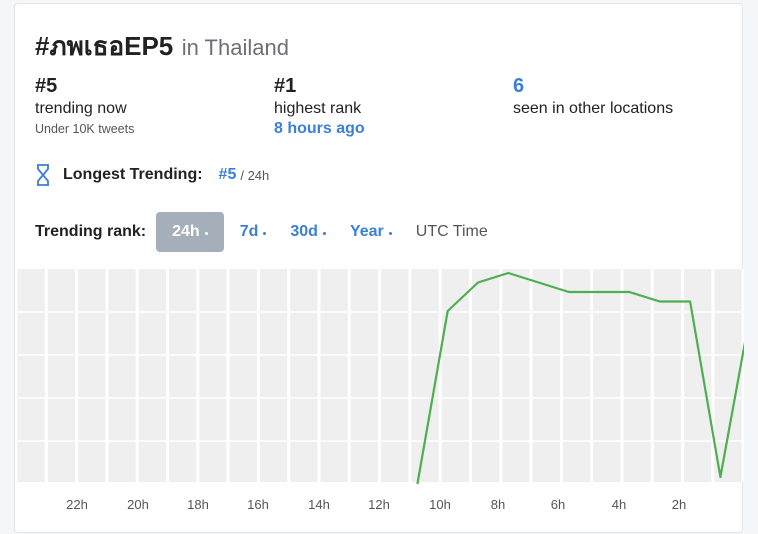 The height and width of the screenshot is (534, 758). Describe the element at coordinates (77, 504) in the screenshot. I see `x-tick-label: 22h` at that location.